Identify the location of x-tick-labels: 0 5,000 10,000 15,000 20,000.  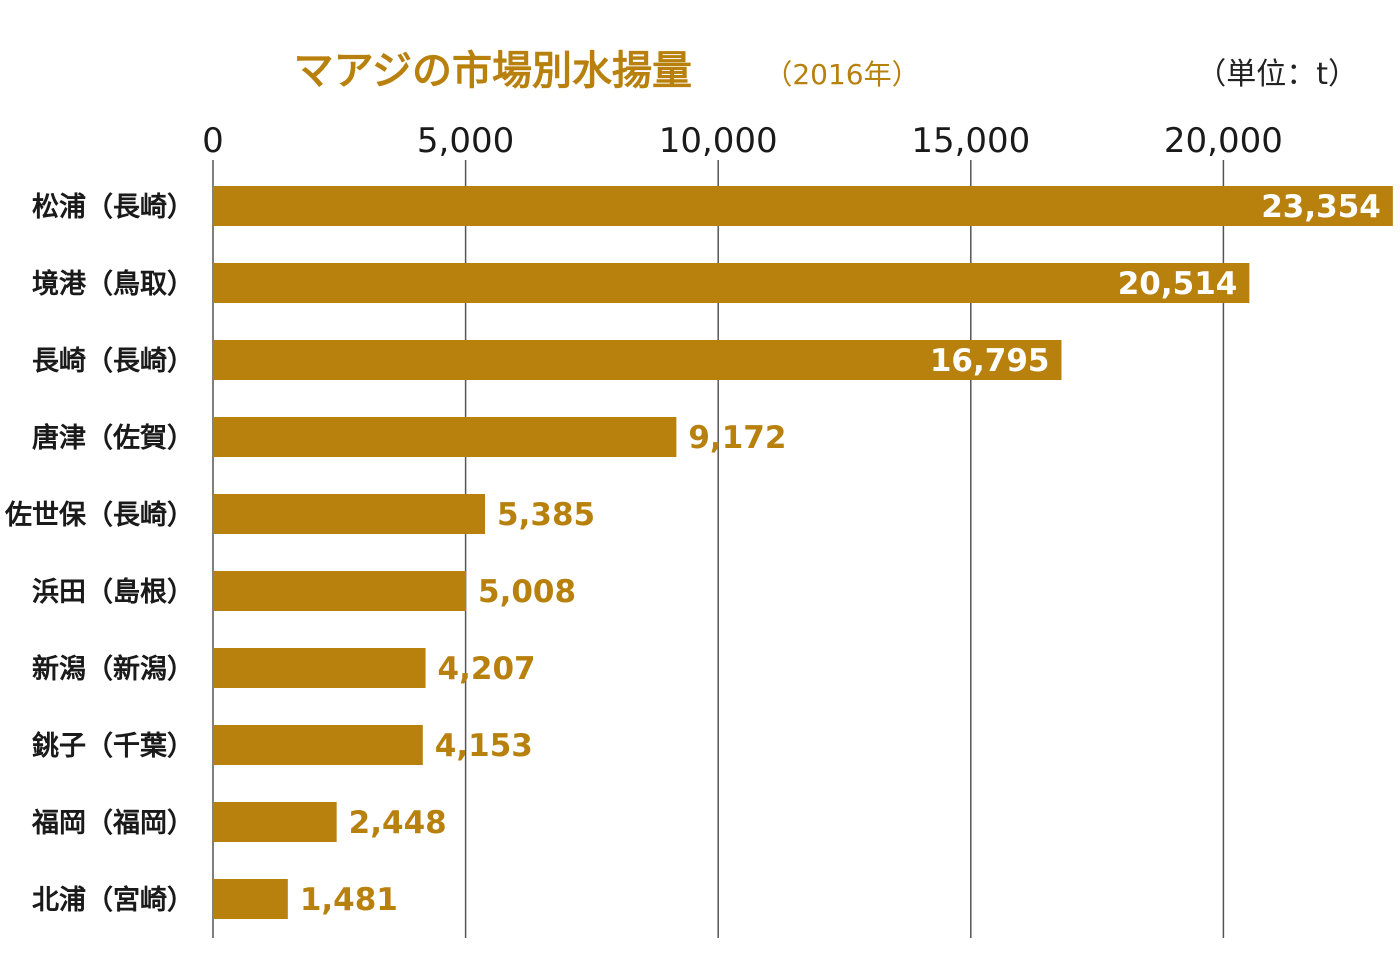
(742, 141).